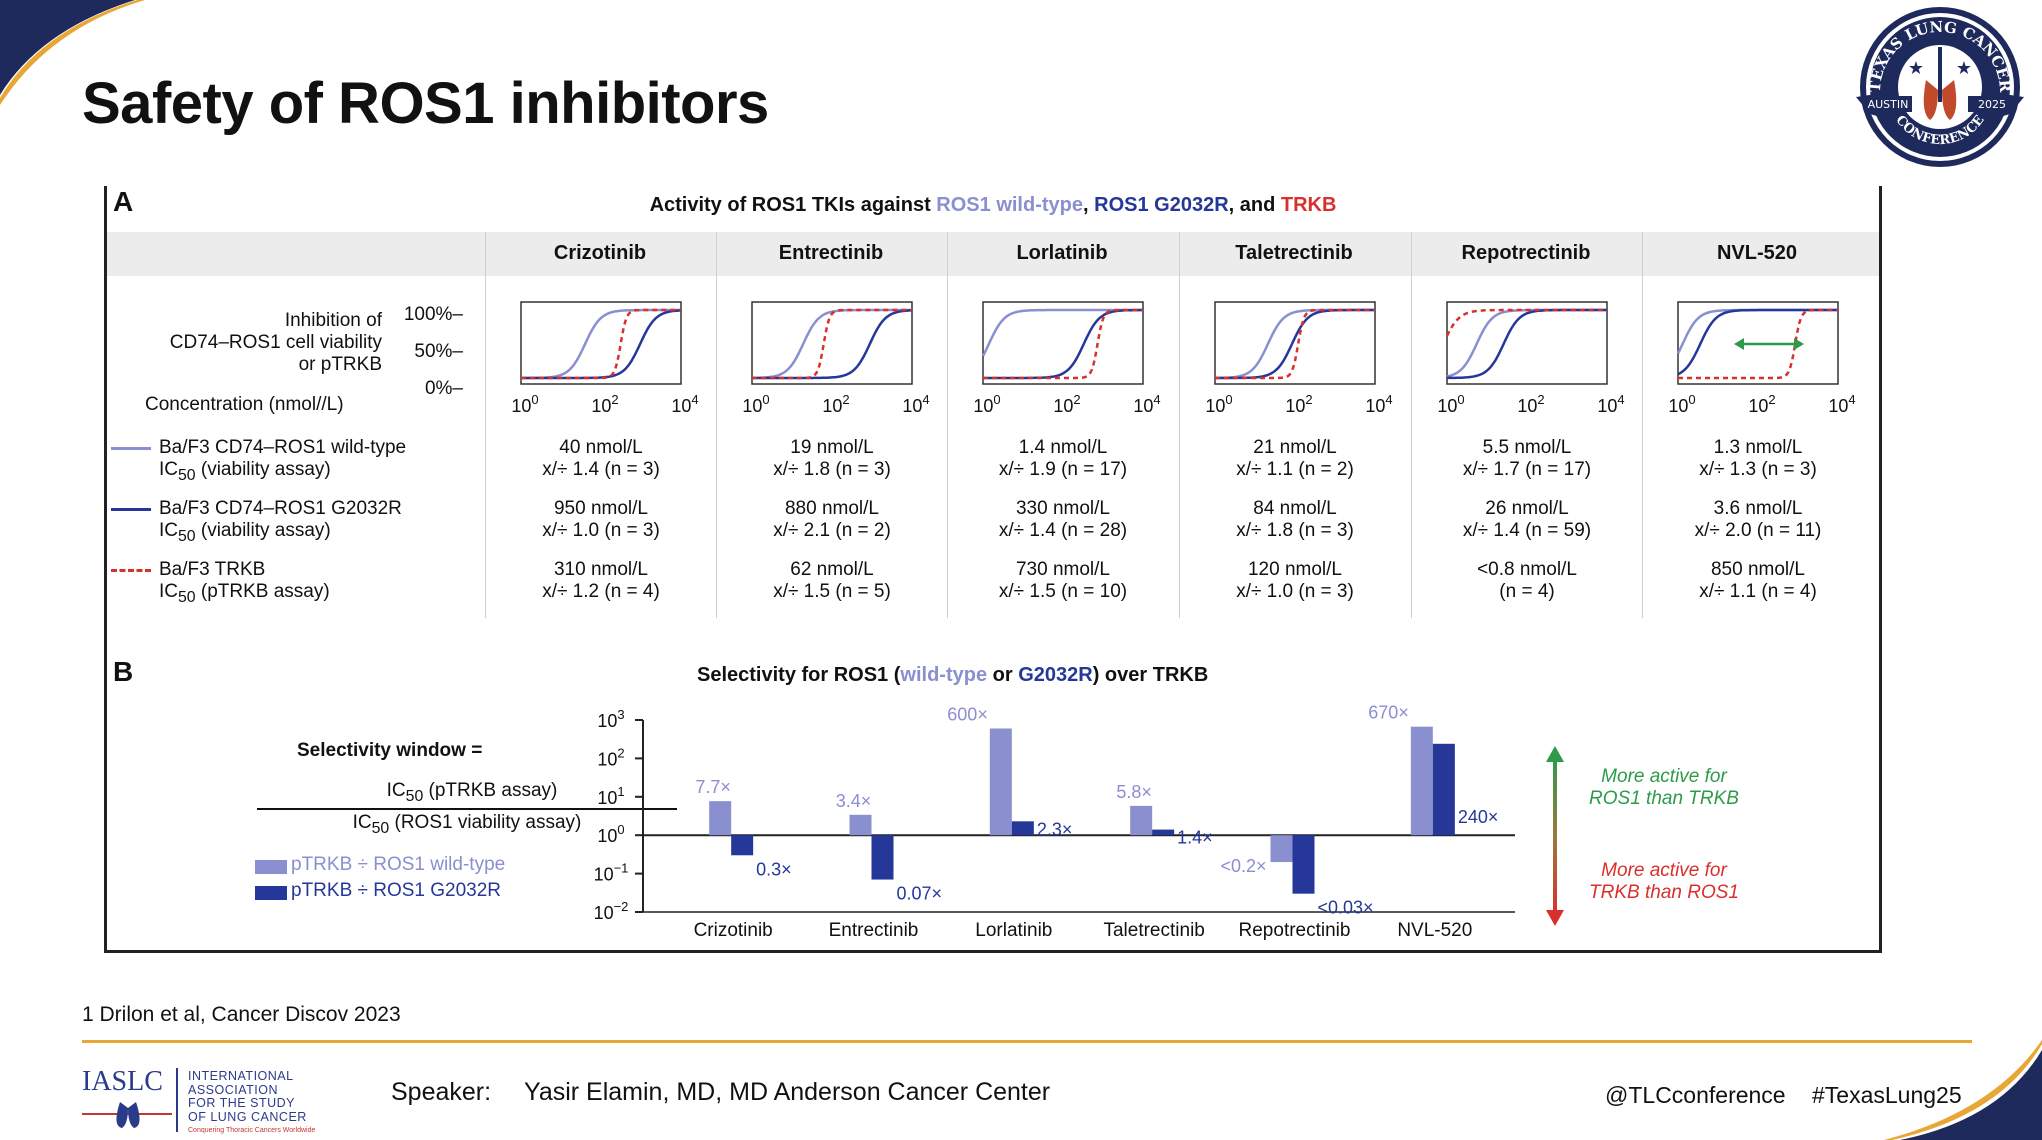 The width and height of the screenshot is (2042, 1140). What do you see at coordinates (1664, 798) in the screenshot?
I see `note-line: ROS1 than TRKB` at bounding box center [1664, 798].